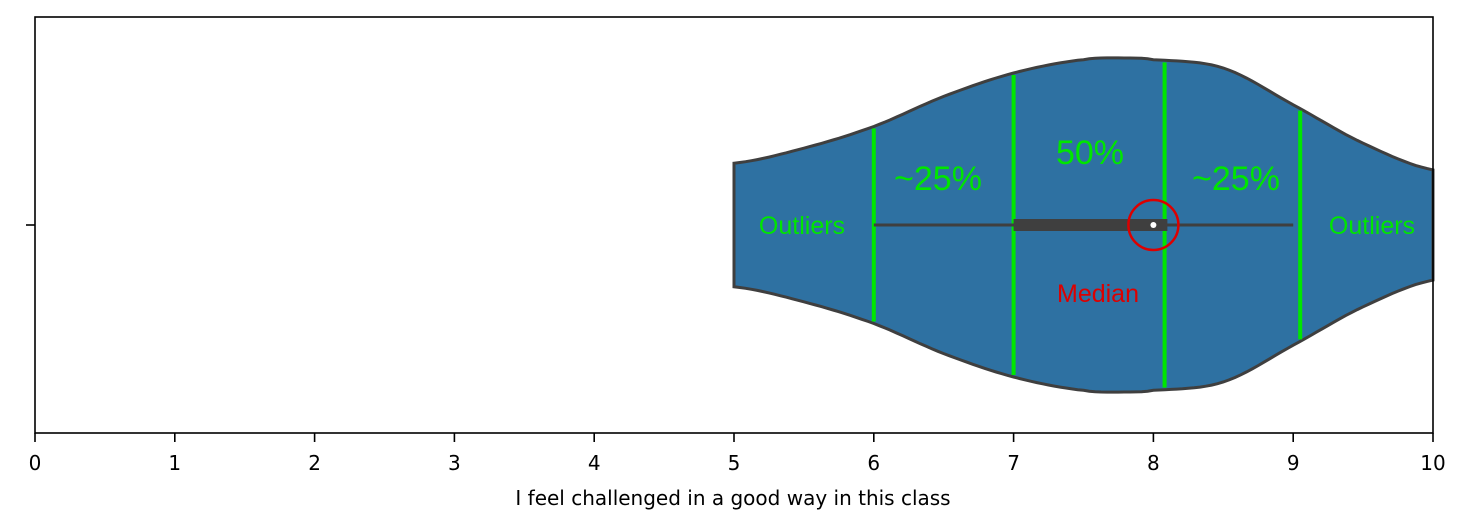 The width and height of the screenshot is (1475, 528). Describe the element at coordinates (1153, 463) in the screenshot. I see `x-tick-label: 8` at that location.